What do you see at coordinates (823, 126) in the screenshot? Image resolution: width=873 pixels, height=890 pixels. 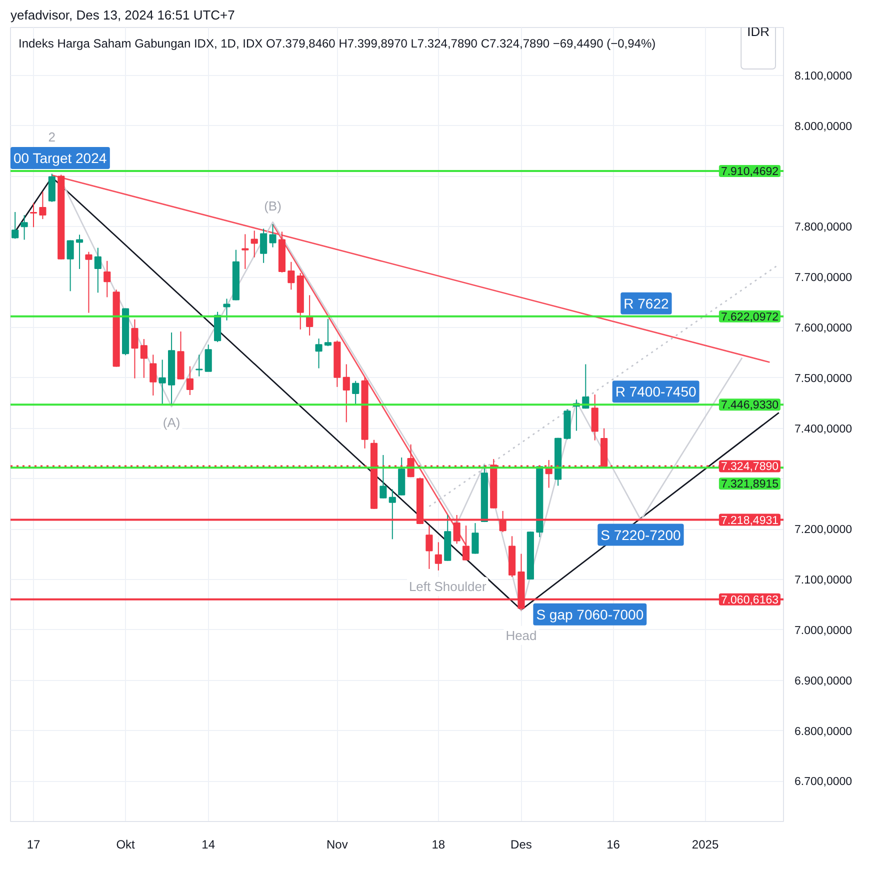 I see `y-tick-label: 8.000,0000` at bounding box center [823, 126].